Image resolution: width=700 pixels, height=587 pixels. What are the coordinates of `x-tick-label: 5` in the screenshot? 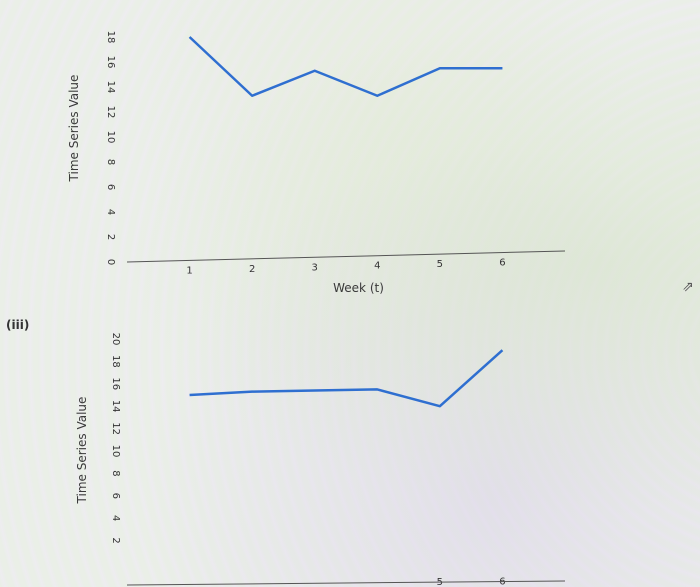 It's located at (440, 264).